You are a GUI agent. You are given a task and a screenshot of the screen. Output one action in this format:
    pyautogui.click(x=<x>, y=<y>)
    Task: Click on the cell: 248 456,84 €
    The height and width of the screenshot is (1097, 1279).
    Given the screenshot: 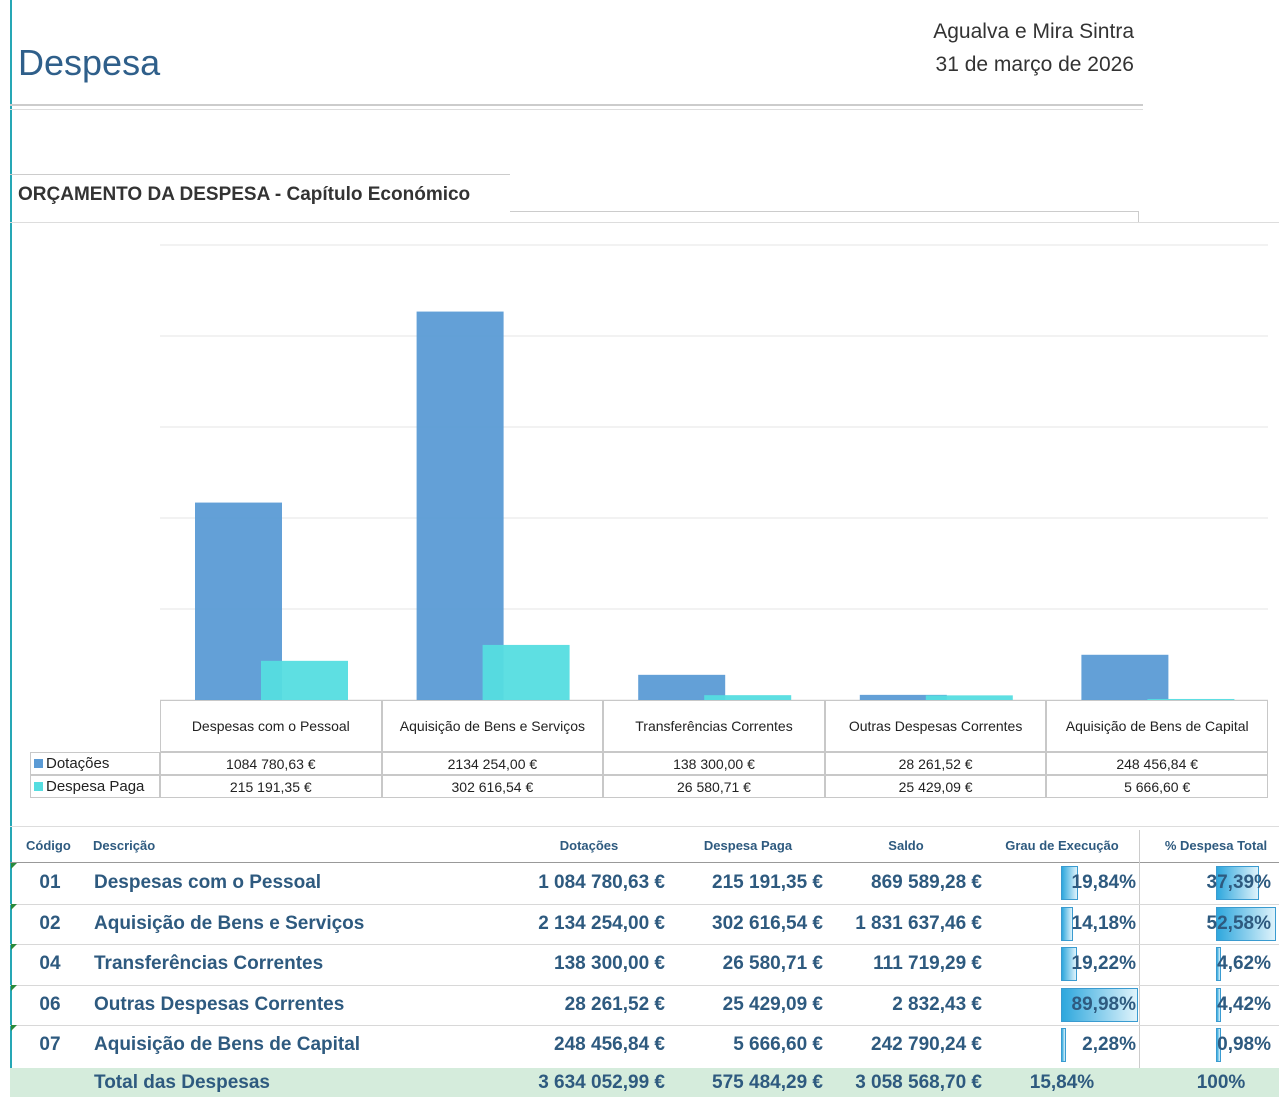 What is the action you would take?
    pyautogui.click(x=609, y=1044)
    